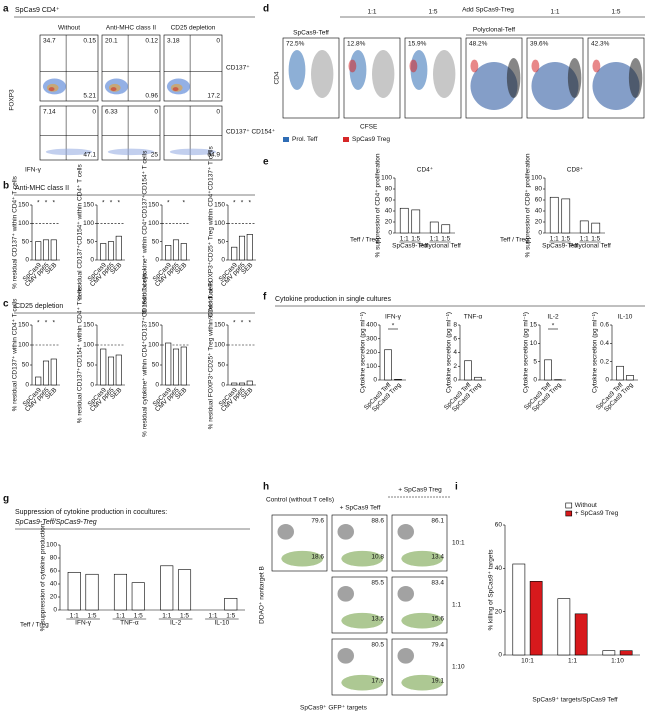 The height and width of the screenshot is (716, 650). Describe the element at coordinates (378, 205) in the screenshot. I see `y-axis-label: % suppression of CD4⁺ proliferation` at that location.